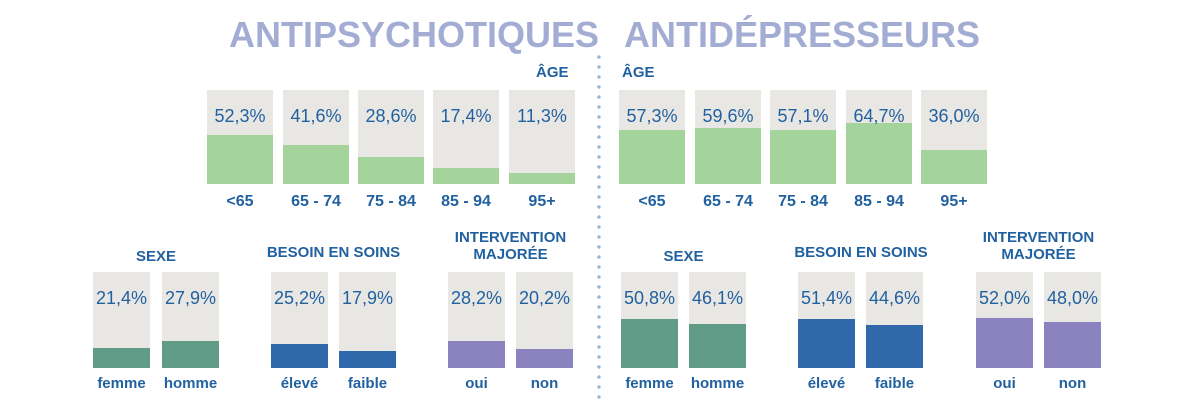  I want to click on bar-value-label: 27,9%, so click(190, 298).